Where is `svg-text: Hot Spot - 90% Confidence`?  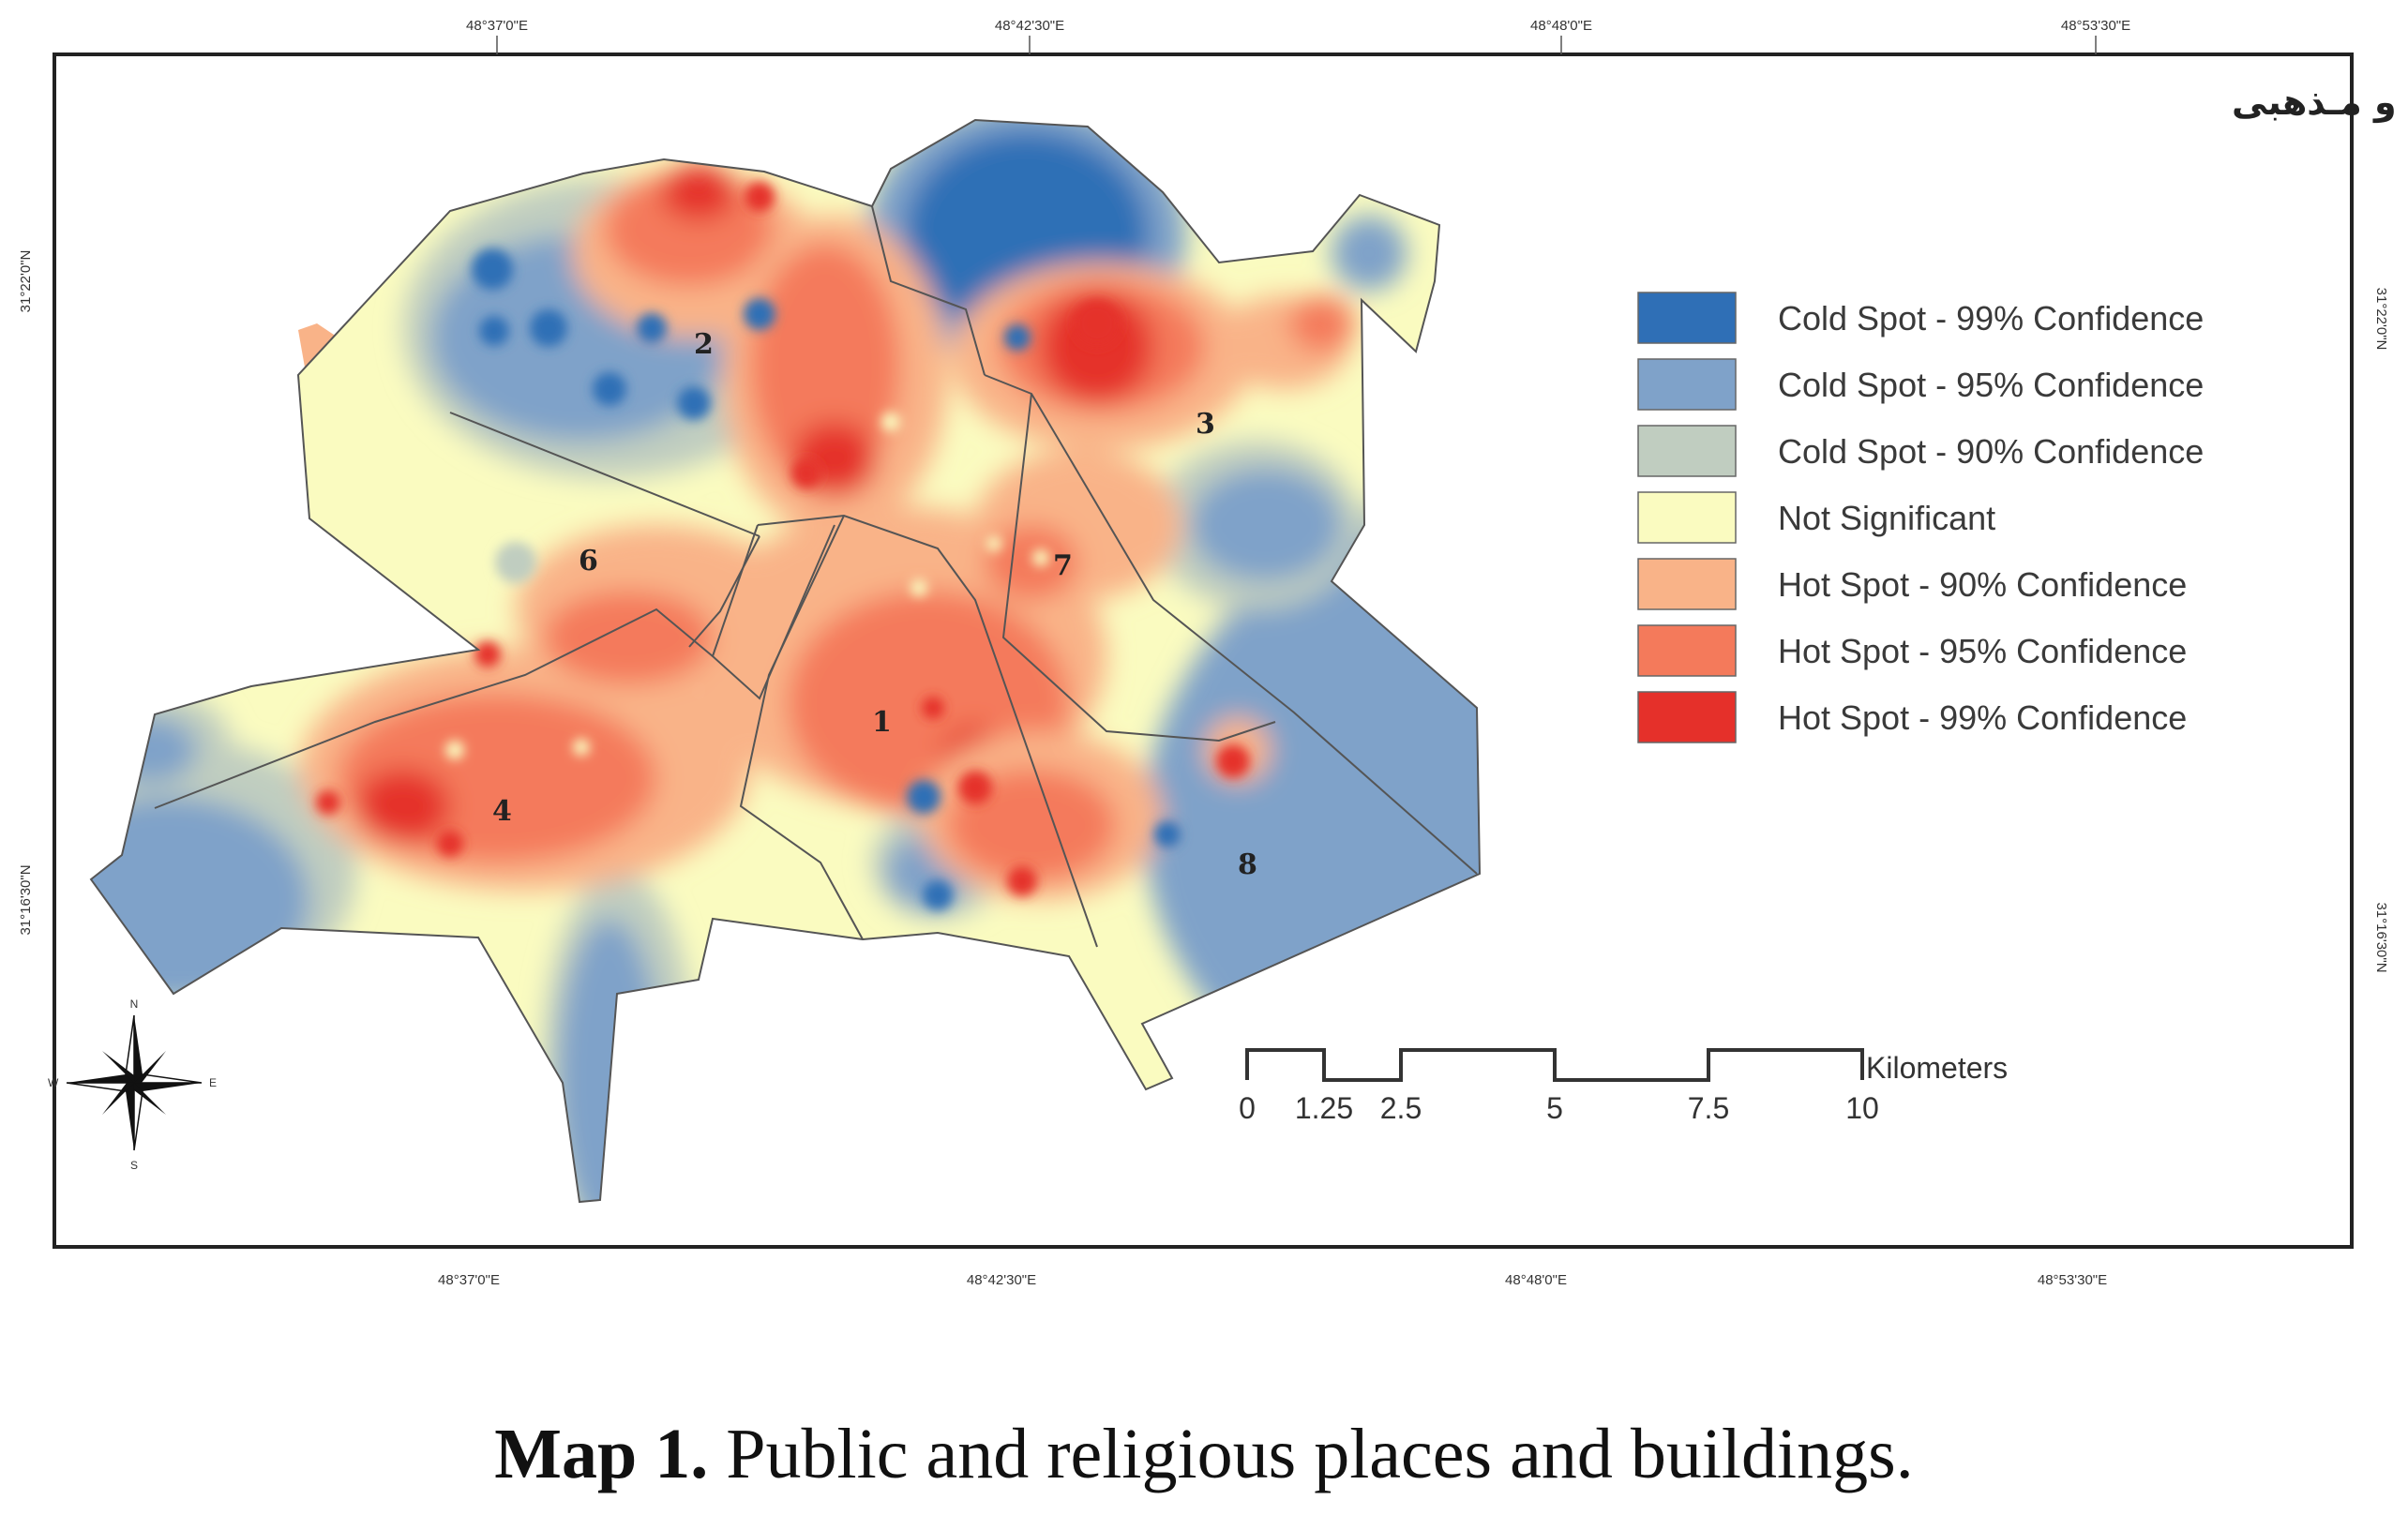
svg-text: Hot Spot - 90% Confidence is located at coordinates (1982, 584).